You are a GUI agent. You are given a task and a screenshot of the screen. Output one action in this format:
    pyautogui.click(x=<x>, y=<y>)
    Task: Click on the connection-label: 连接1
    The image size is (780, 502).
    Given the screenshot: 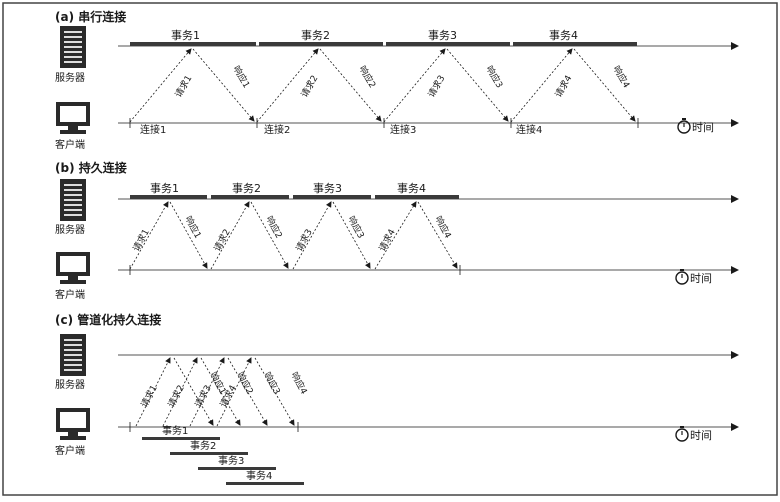 What is the action you would take?
    pyautogui.click(x=153, y=129)
    